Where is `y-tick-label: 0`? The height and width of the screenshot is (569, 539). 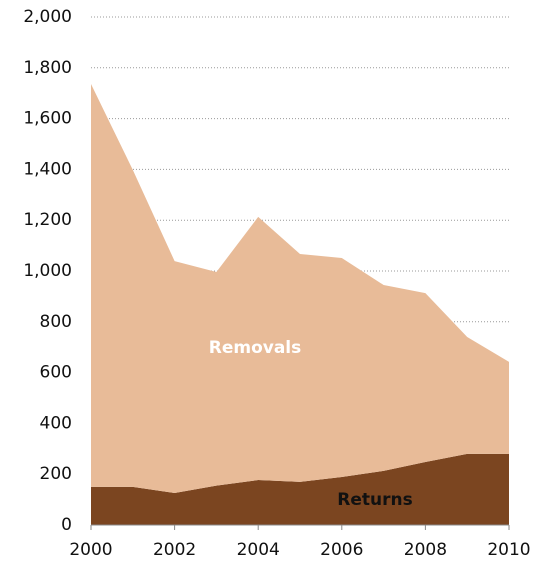 y-tick-label: 0 is located at coordinates (66, 525).